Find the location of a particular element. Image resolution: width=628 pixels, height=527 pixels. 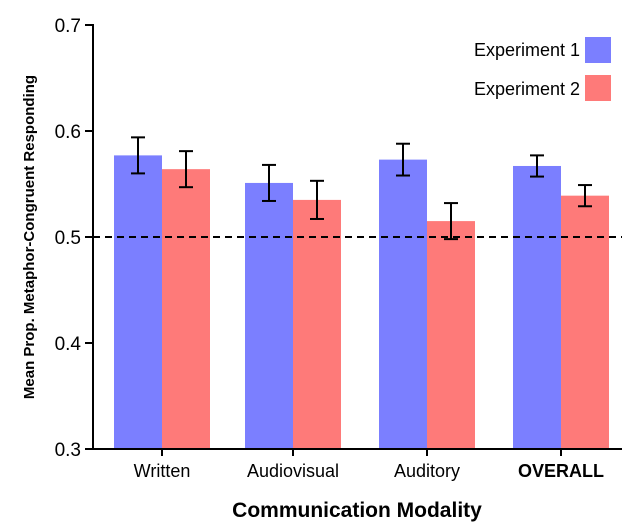

error-bar-2-written is located at coordinates (186, 169).